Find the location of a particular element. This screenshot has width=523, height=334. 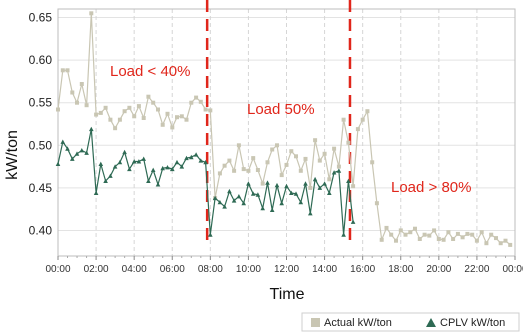

annotation-load-under-40: Load < 40% is located at coordinates (150, 71).